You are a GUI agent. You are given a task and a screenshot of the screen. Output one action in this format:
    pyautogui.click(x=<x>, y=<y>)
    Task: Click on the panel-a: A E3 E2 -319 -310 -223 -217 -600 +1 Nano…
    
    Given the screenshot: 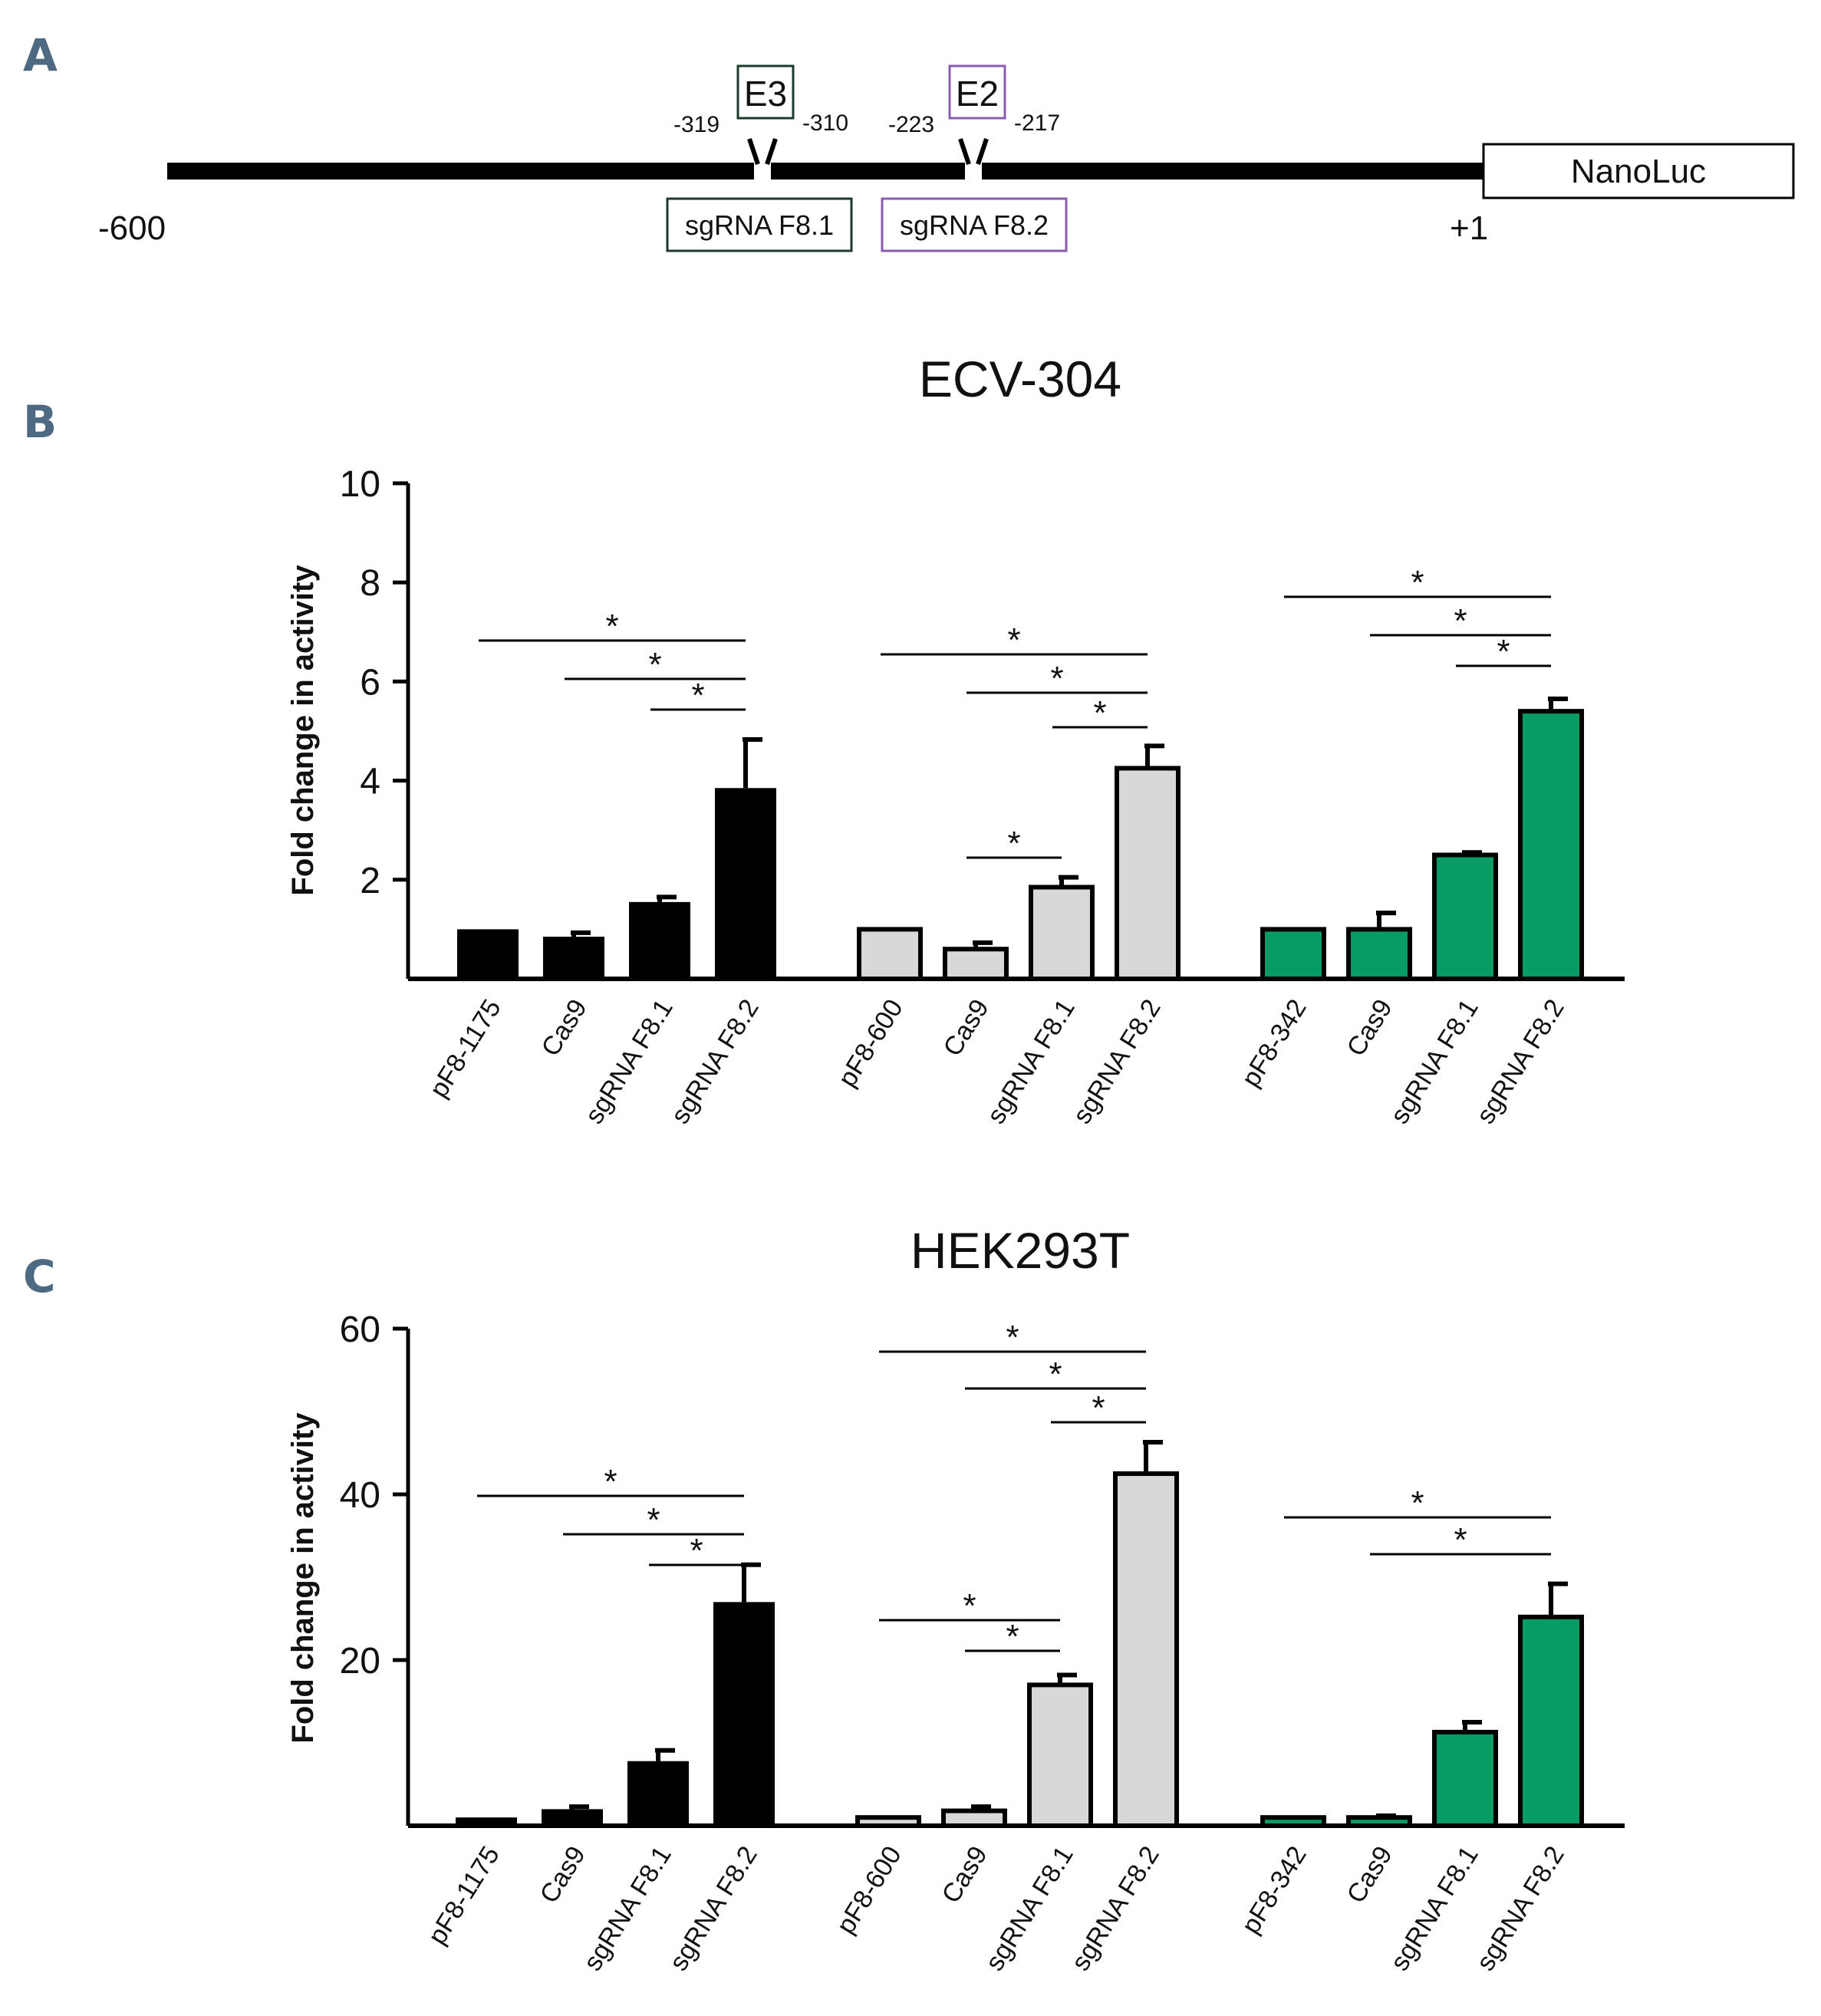 What is the action you would take?
    pyautogui.click(x=909, y=140)
    